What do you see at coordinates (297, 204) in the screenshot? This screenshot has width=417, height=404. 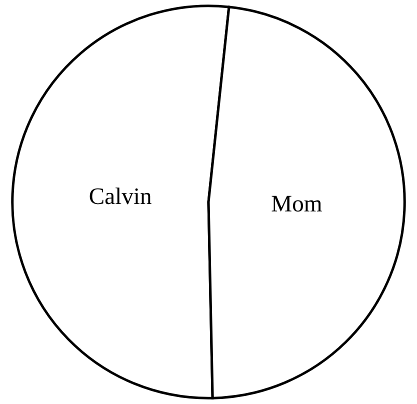 I see `slice-label: Mom` at bounding box center [297, 204].